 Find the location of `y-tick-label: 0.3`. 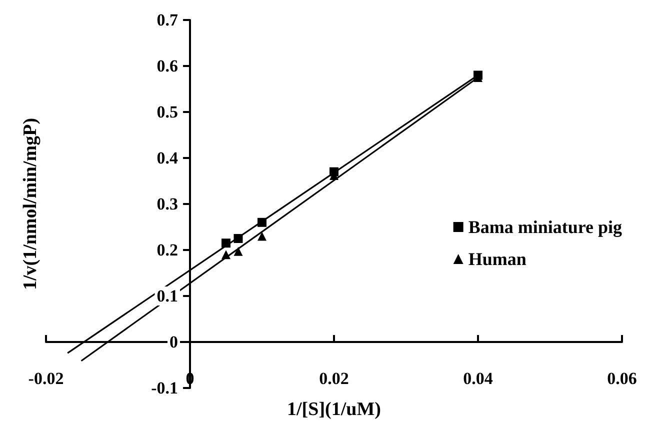

y-tick-label: 0.3 is located at coordinates (167, 204).